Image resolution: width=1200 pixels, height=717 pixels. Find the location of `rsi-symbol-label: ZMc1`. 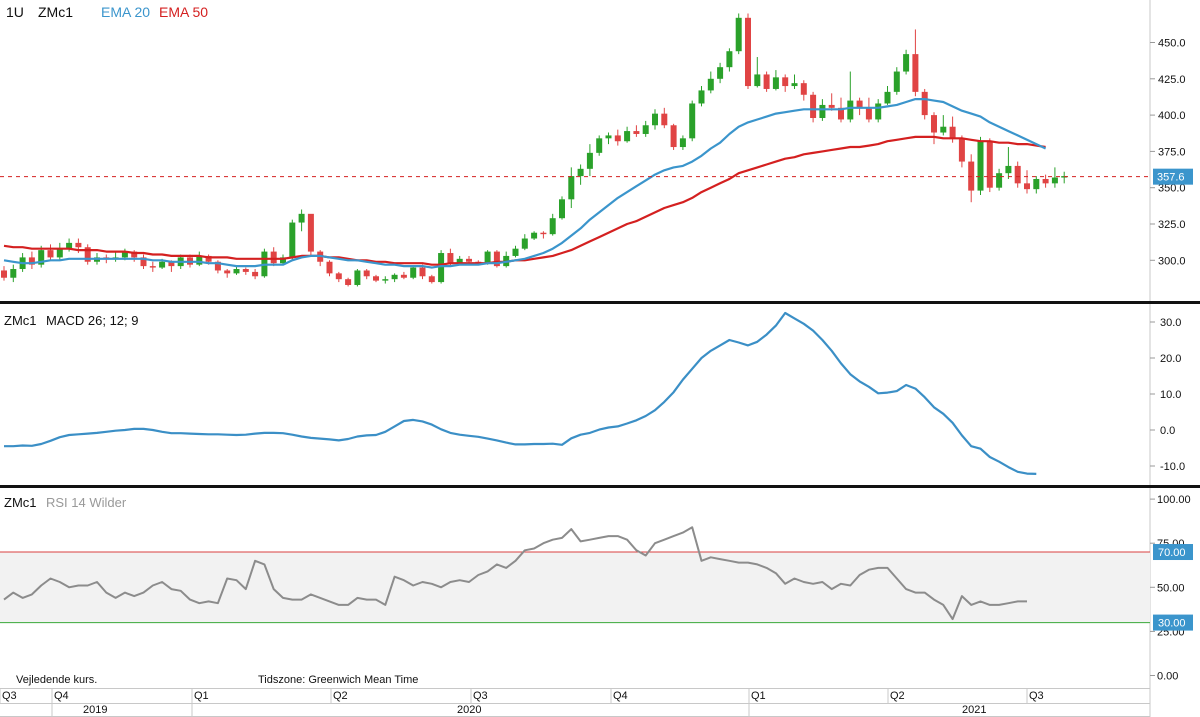

rsi-symbol-label: ZMc1 is located at coordinates (20, 502).